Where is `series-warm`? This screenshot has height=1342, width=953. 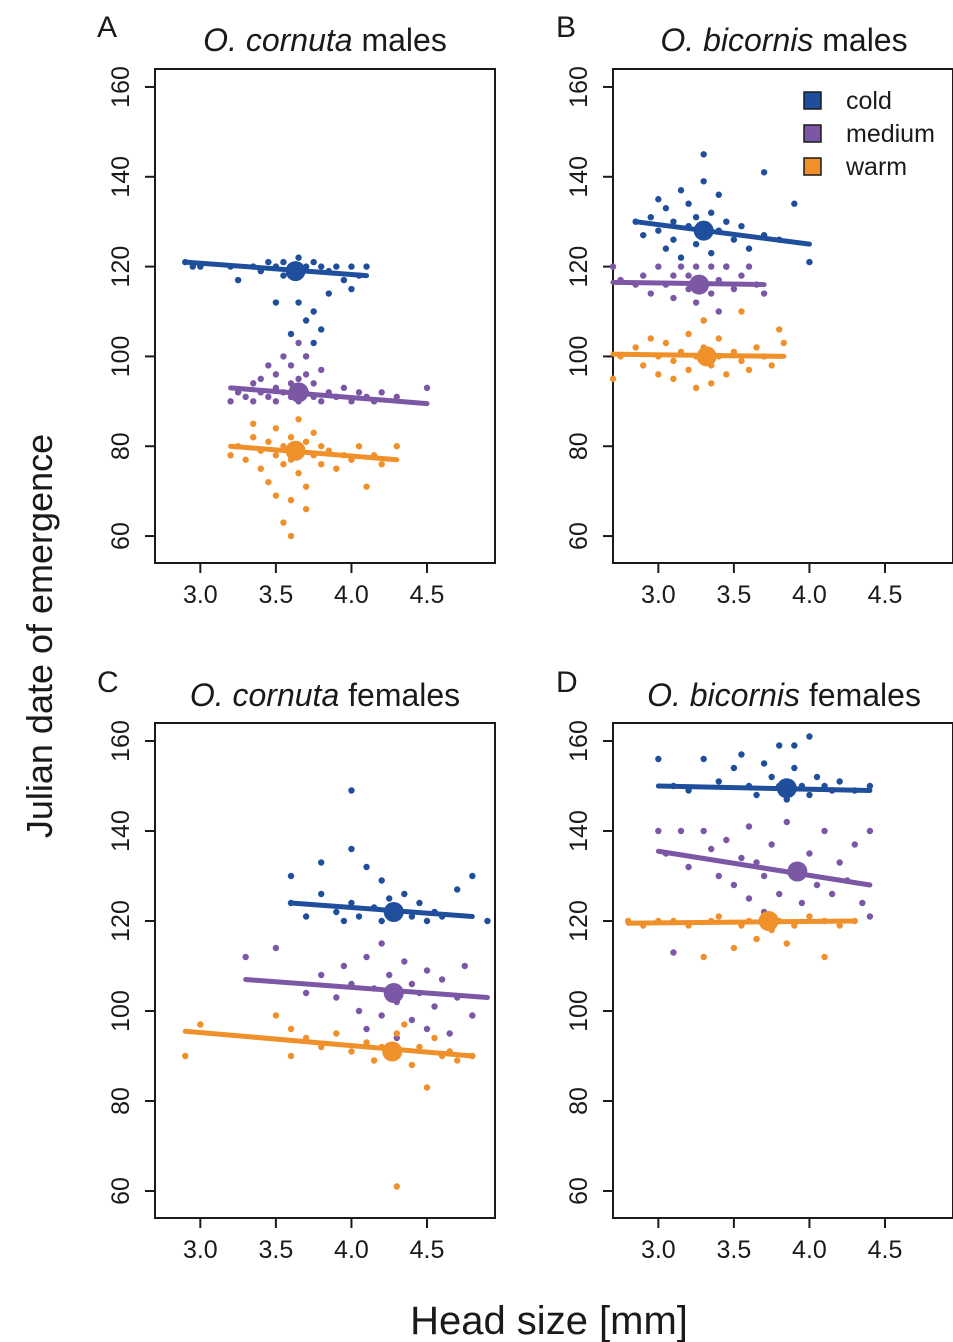
series-warm is located at coordinates (313, 478).